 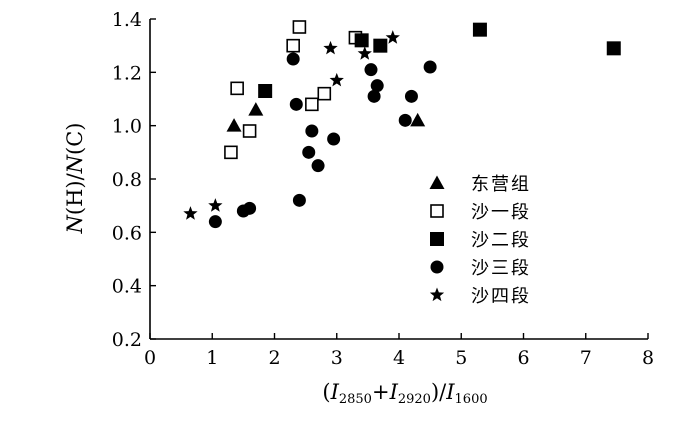 What do you see at coordinates (523, 358) in the screenshot?
I see `x-tick-label: 6` at bounding box center [523, 358].